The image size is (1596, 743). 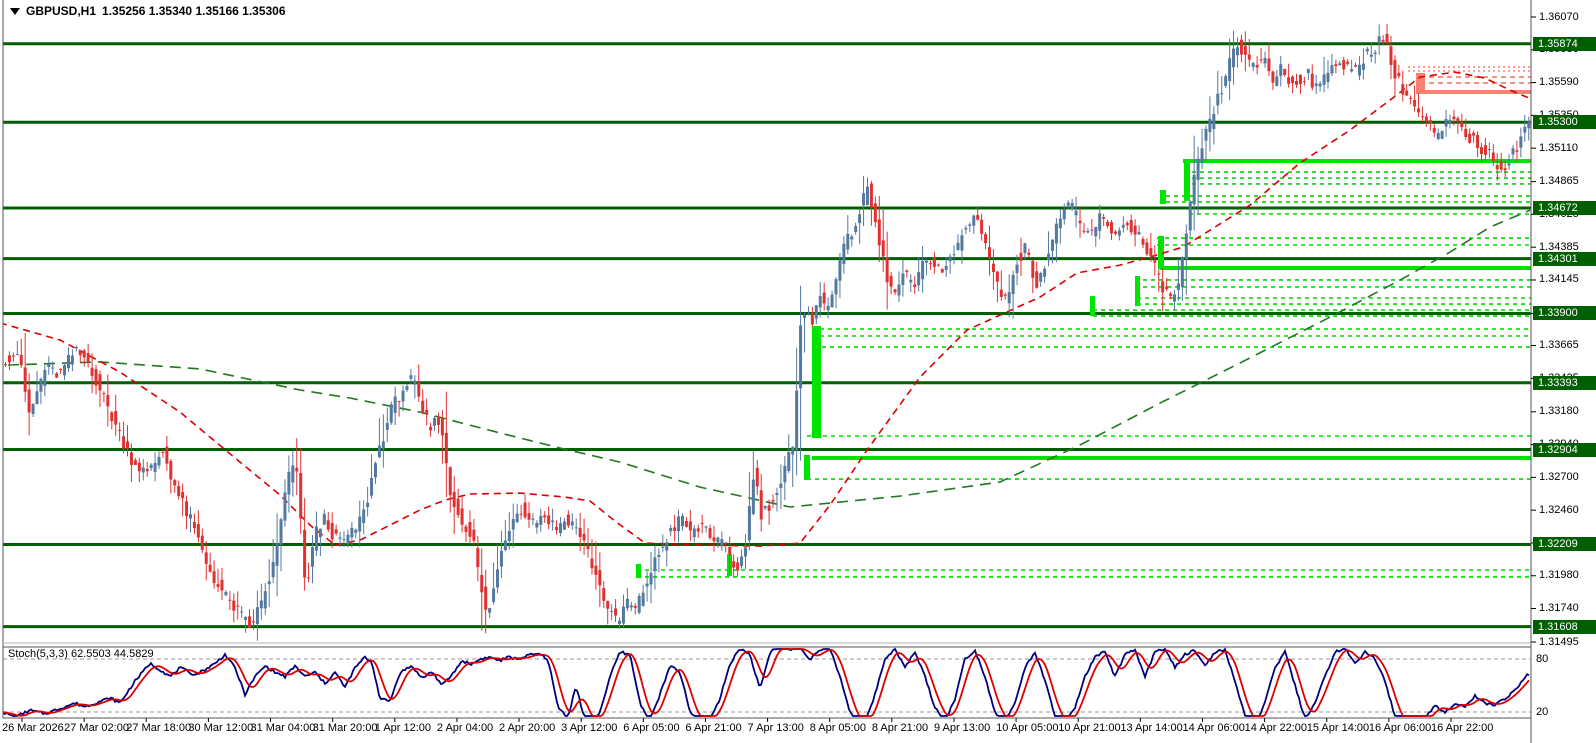 What do you see at coordinates (1400, 728) in the screenshot?
I see `time-tick-label: 16 Apr 06:00` at bounding box center [1400, 728].